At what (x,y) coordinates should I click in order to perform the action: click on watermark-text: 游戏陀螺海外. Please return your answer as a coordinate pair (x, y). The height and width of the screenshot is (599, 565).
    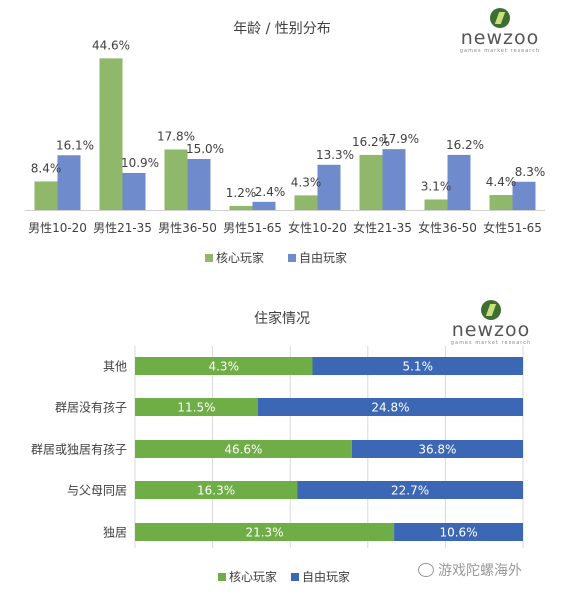
    Looking at the image, I should click on (480, 571).